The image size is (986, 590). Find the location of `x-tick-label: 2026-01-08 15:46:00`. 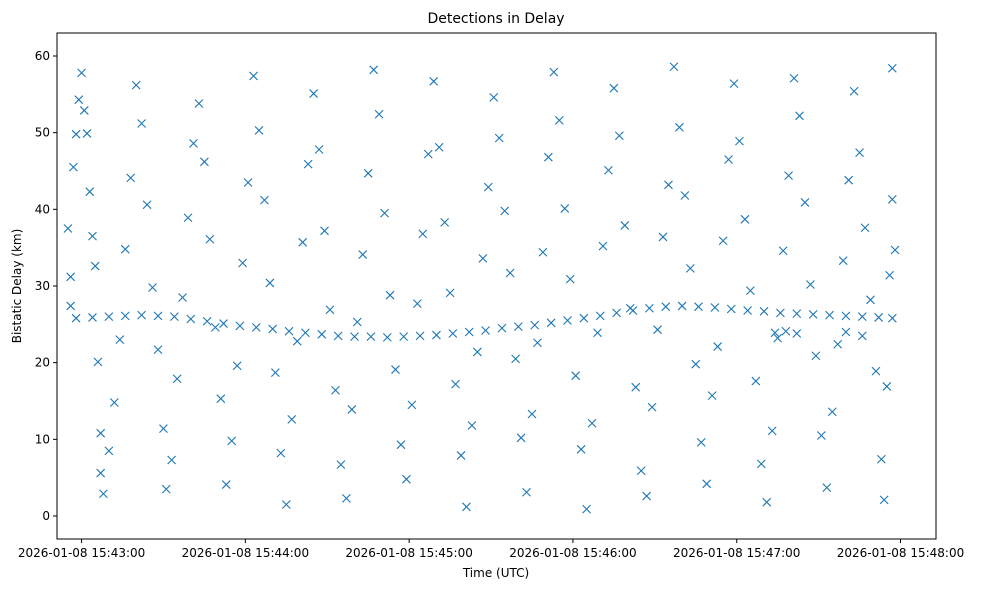

x-tick-label: 2026-01-08 15:46:00 is located at coordinates (572, 553).